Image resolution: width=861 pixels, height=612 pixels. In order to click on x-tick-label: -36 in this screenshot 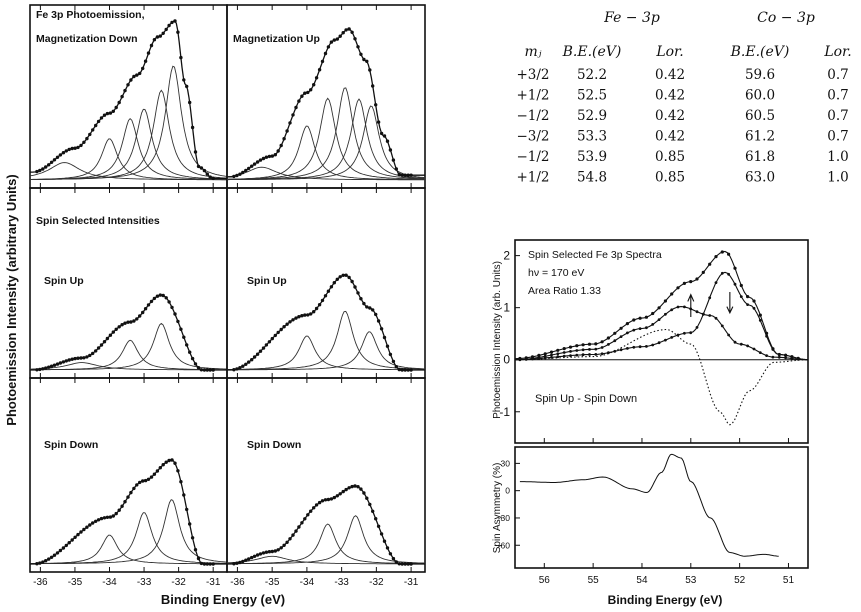, I will do `click(237, 582)`.